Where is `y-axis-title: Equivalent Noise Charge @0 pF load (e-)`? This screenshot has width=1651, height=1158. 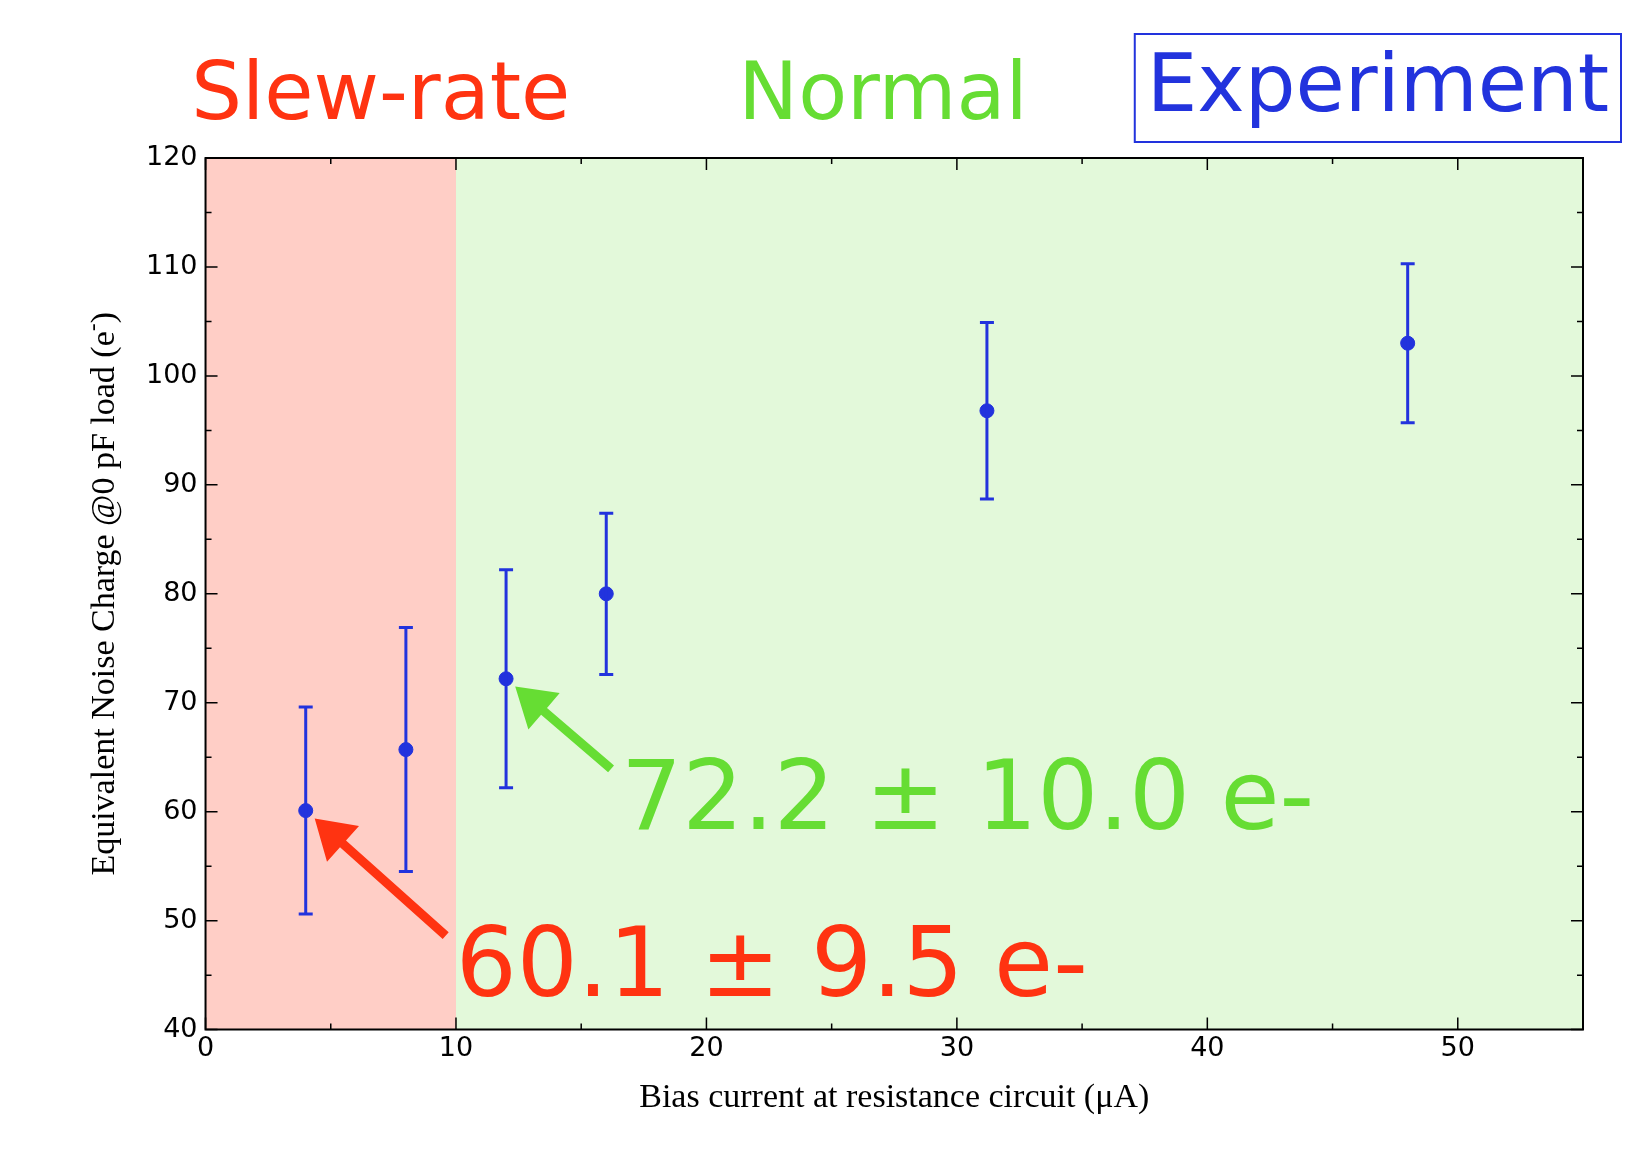
y-axis-title: Equivalent Noise Charge @0 pF load (e-) is located at coordinates (100, 594).